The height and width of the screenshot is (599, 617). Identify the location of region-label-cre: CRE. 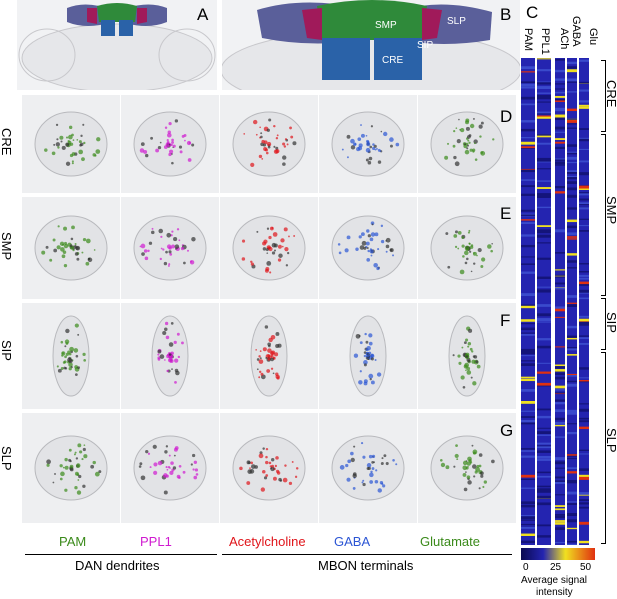
(393, 60).